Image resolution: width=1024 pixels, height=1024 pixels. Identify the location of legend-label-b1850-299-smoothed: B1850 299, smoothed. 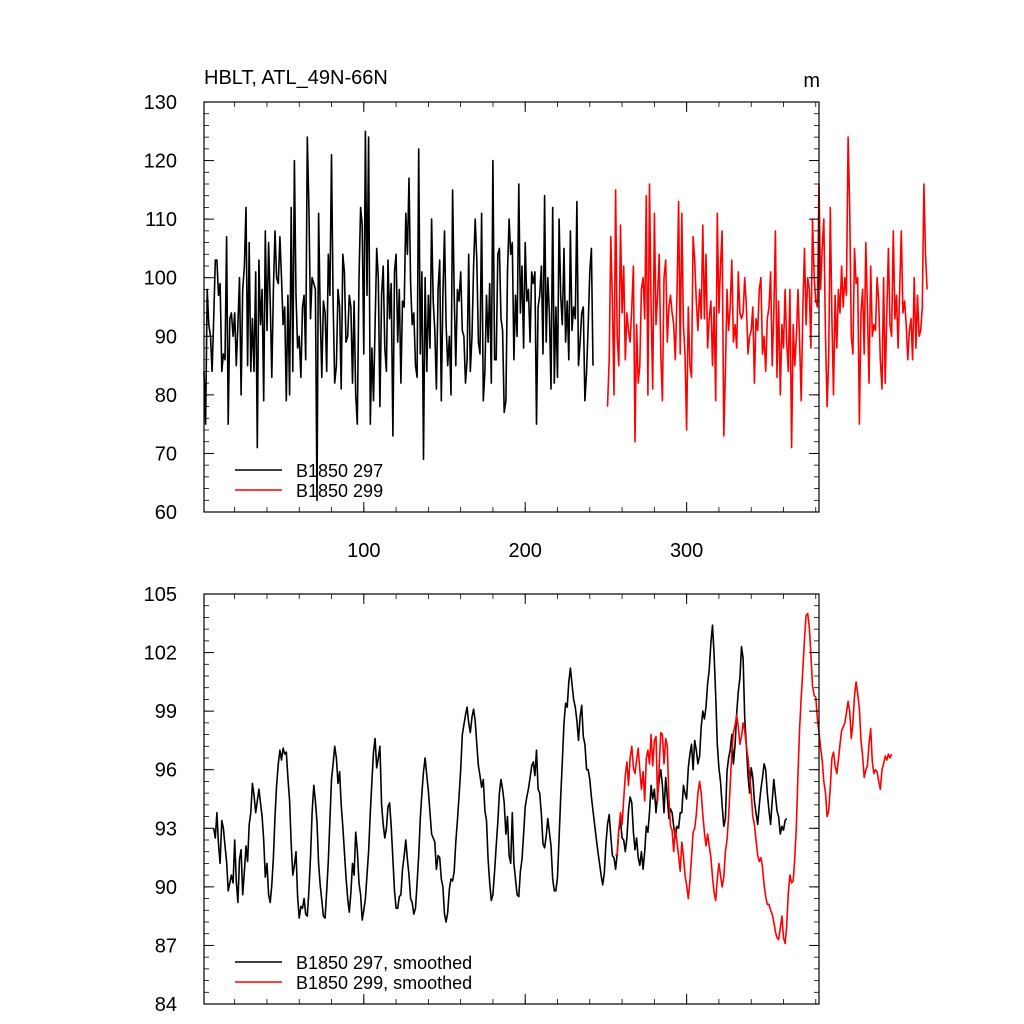
(384, 983).